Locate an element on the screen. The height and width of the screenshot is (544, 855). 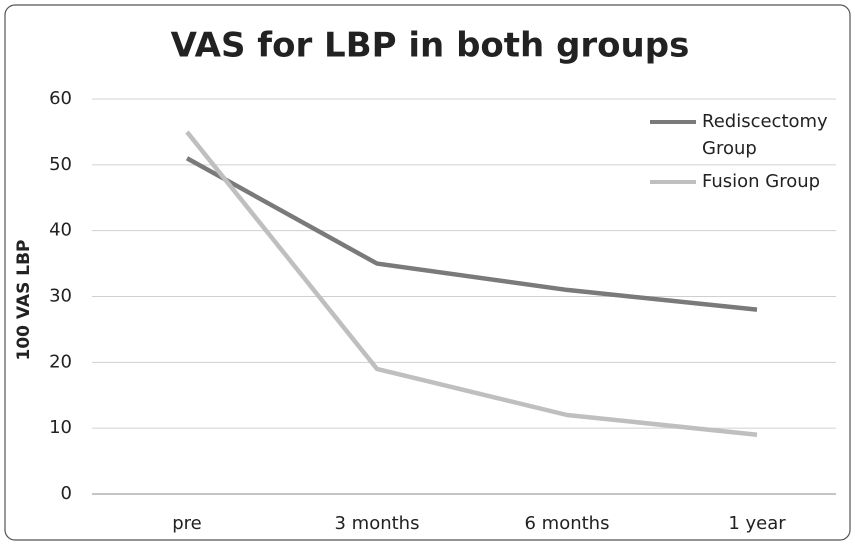
y-tick-label: 0 is located at coordinates (66, 493).